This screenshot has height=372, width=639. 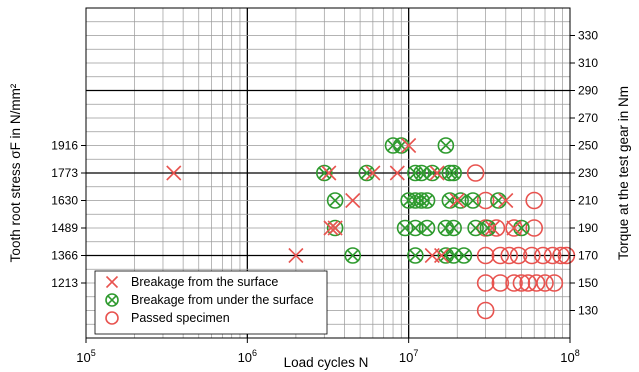 What do you see at coordinates (64, 201) in the screenshot?
I see `y-tick-label-left: 1630` at bounding box center [64, 201].